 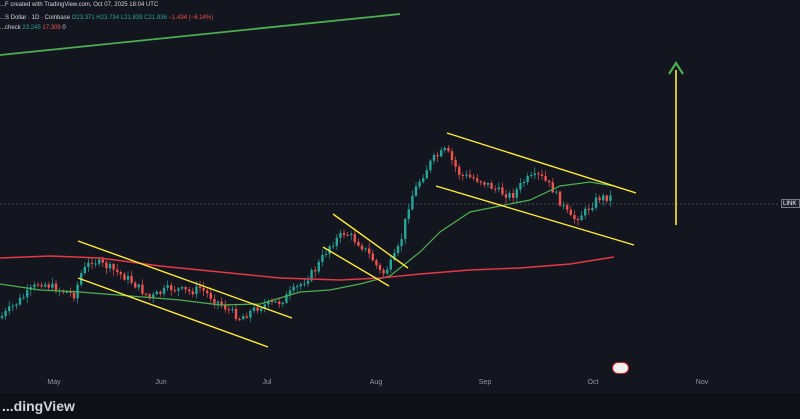 What do you see at coordinates (702, 382) in the screenshot?
I see `x-tick-label: Nov` at bounding box center [702, 382].